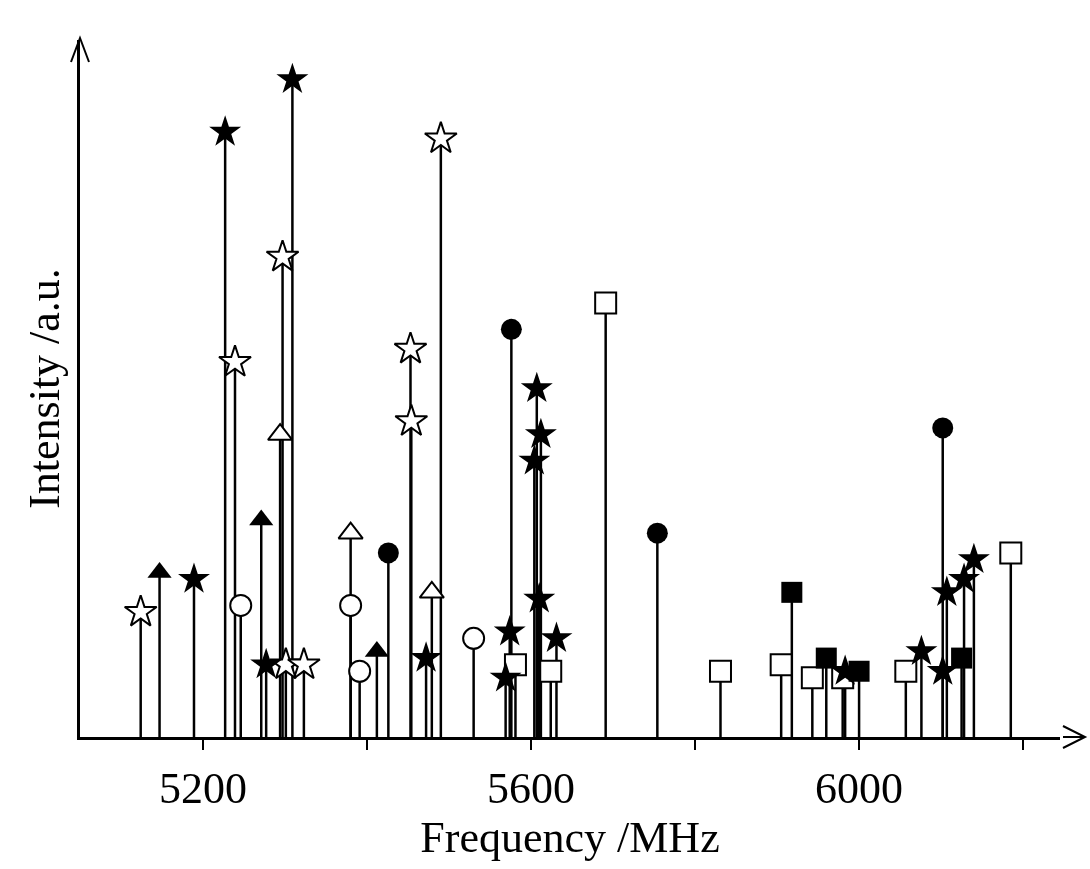 The height and width of the screenshot is (869, 1090). Describe the element at coordinates (859, 788) in the screenshot. I see `x-tick-label: 6000` at that location.